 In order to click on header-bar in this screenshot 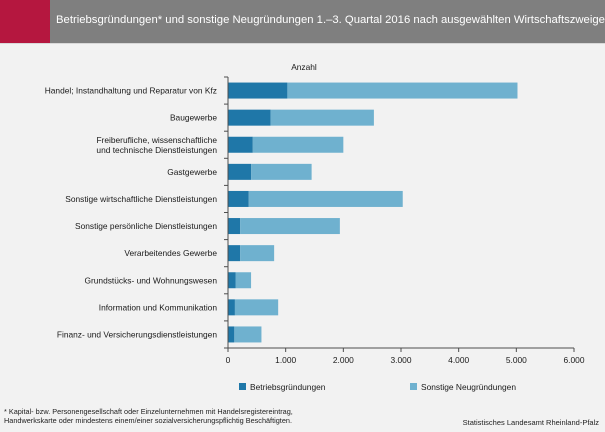, I will do `click(327, 21)`.